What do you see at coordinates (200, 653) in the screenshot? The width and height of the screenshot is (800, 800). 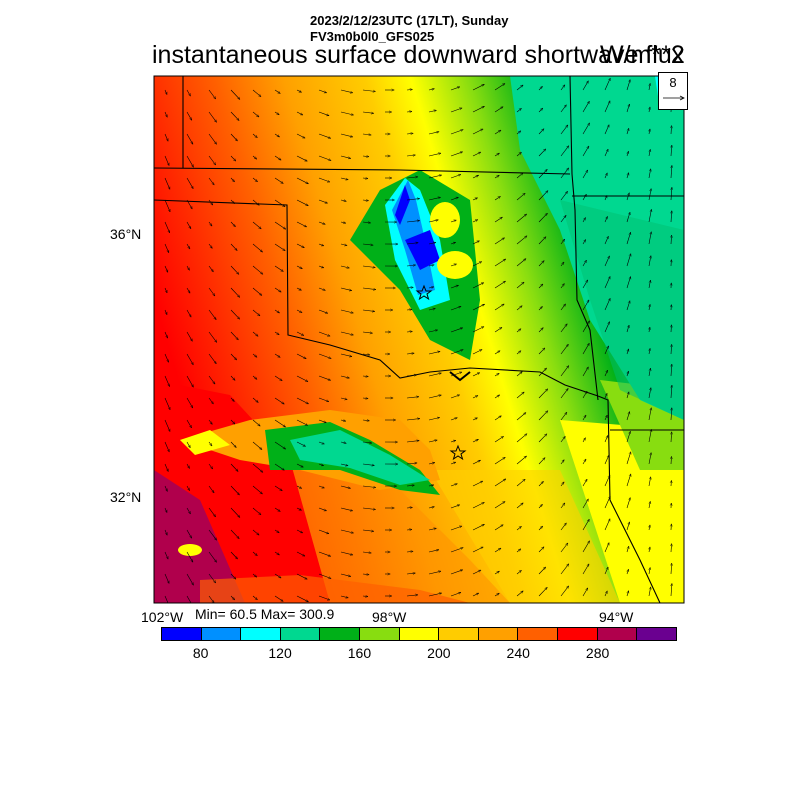 I see `colorbar-label: 80` at bounding box center [200, 653].